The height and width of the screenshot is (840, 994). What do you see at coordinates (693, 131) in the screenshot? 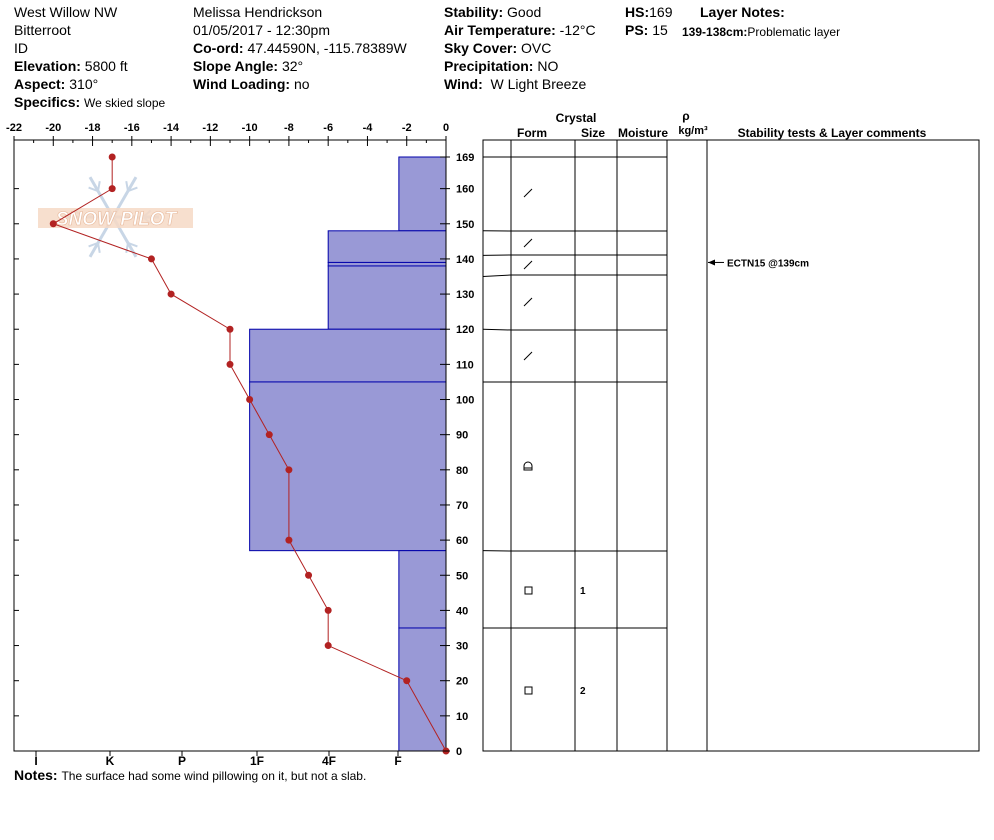
I see `header-density-unit: kg/m³` at bounding box center [693, 131].